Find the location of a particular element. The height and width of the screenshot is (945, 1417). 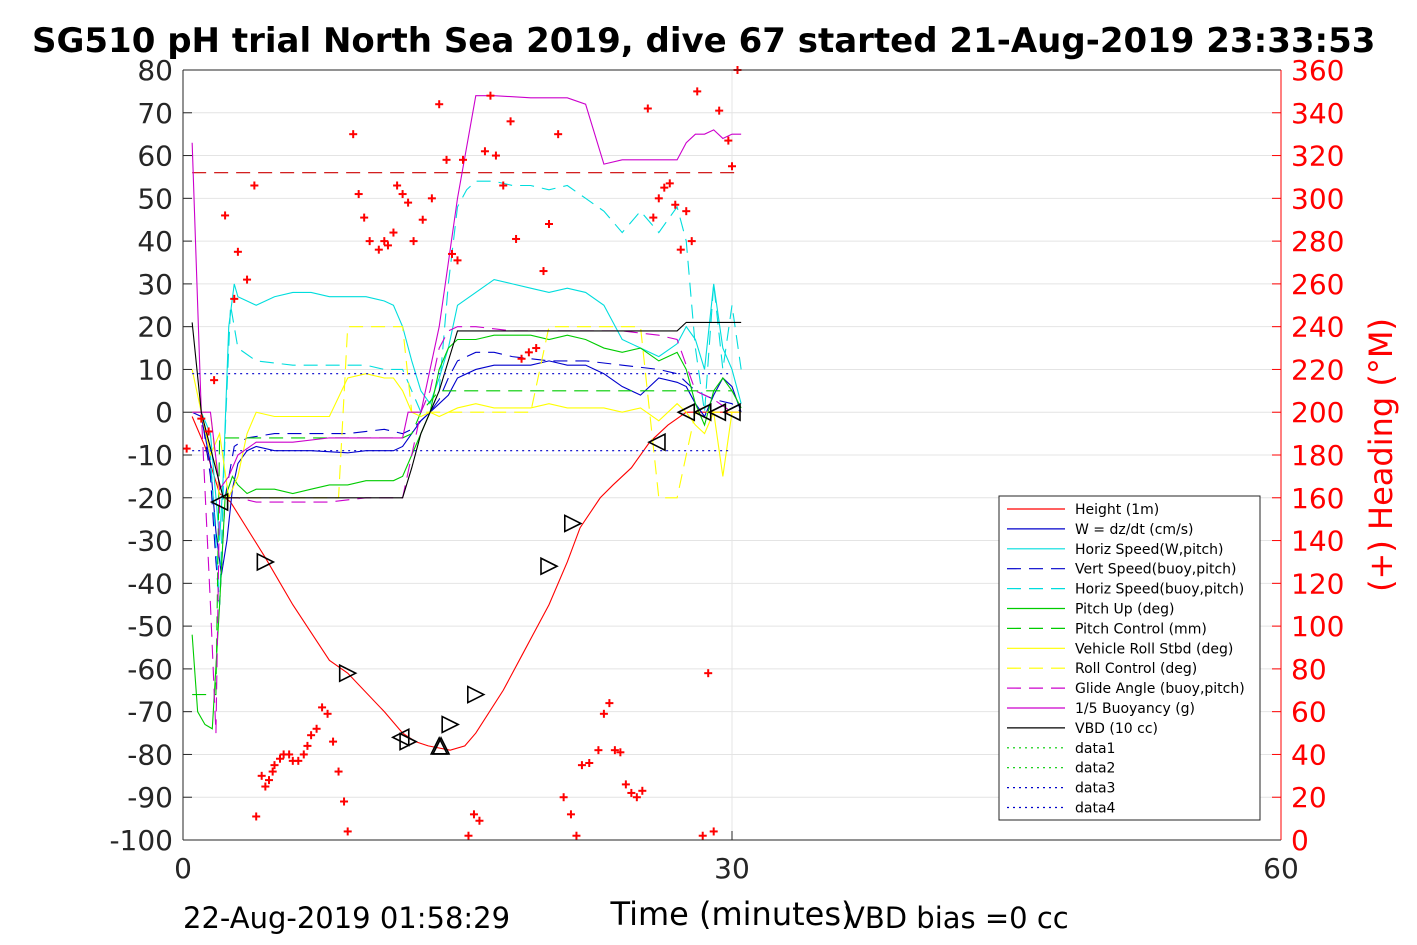

y-tick-label-right: 180 is located at coordinates (1317, 455).